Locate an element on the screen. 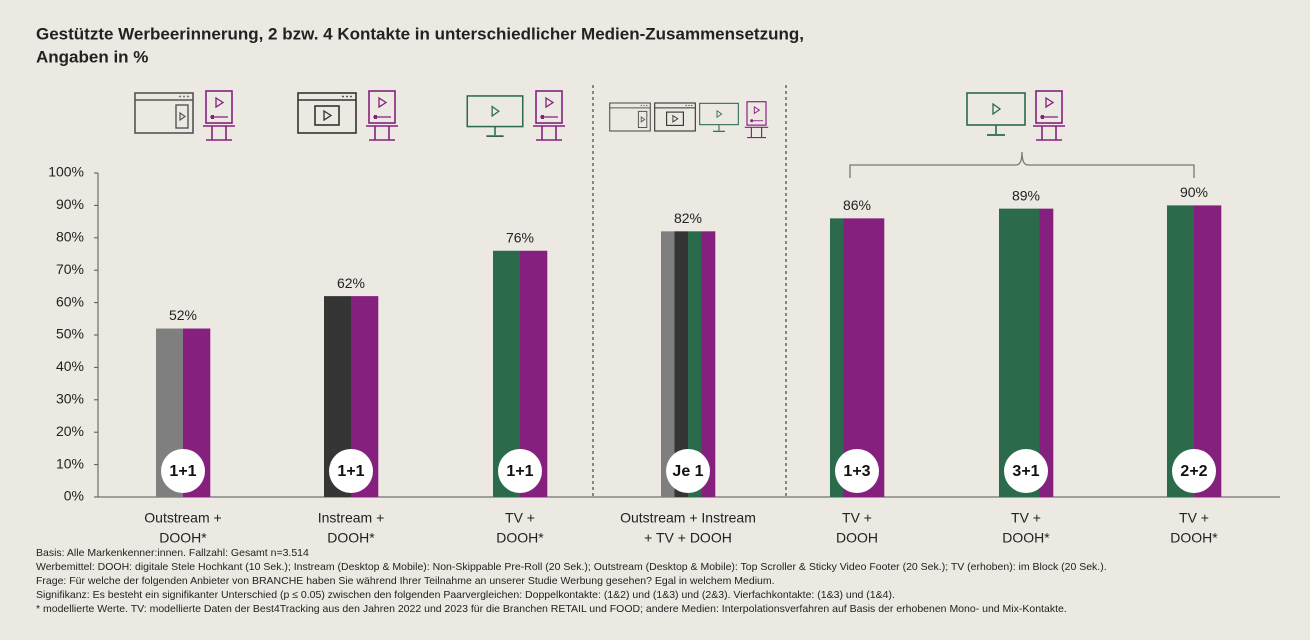  value-label: 82% is located at coordinates (688, 218).